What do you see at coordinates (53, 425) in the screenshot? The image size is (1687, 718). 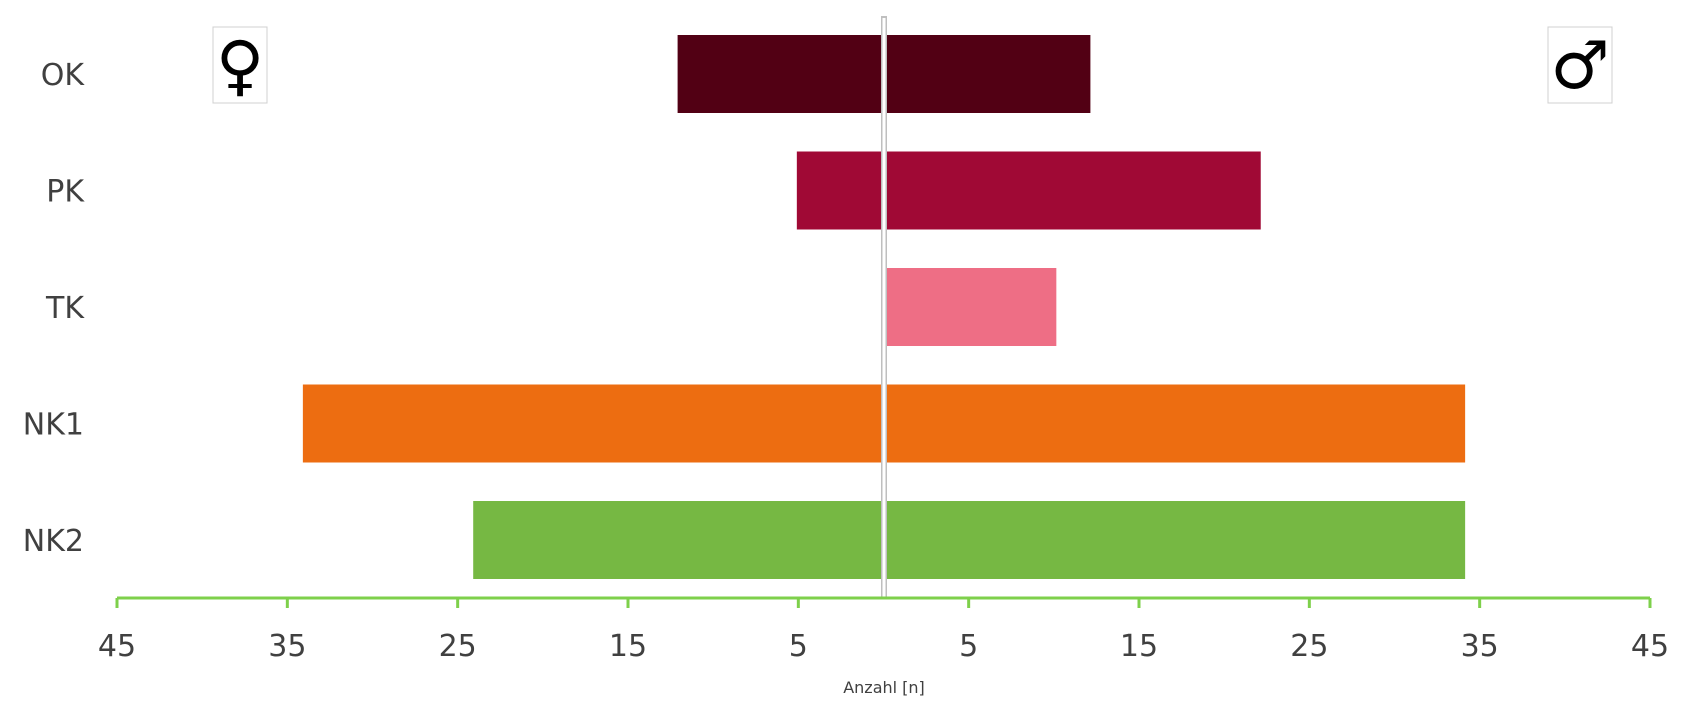 I see `category-label-nk1: NK1` at bounding box center [53, 425].